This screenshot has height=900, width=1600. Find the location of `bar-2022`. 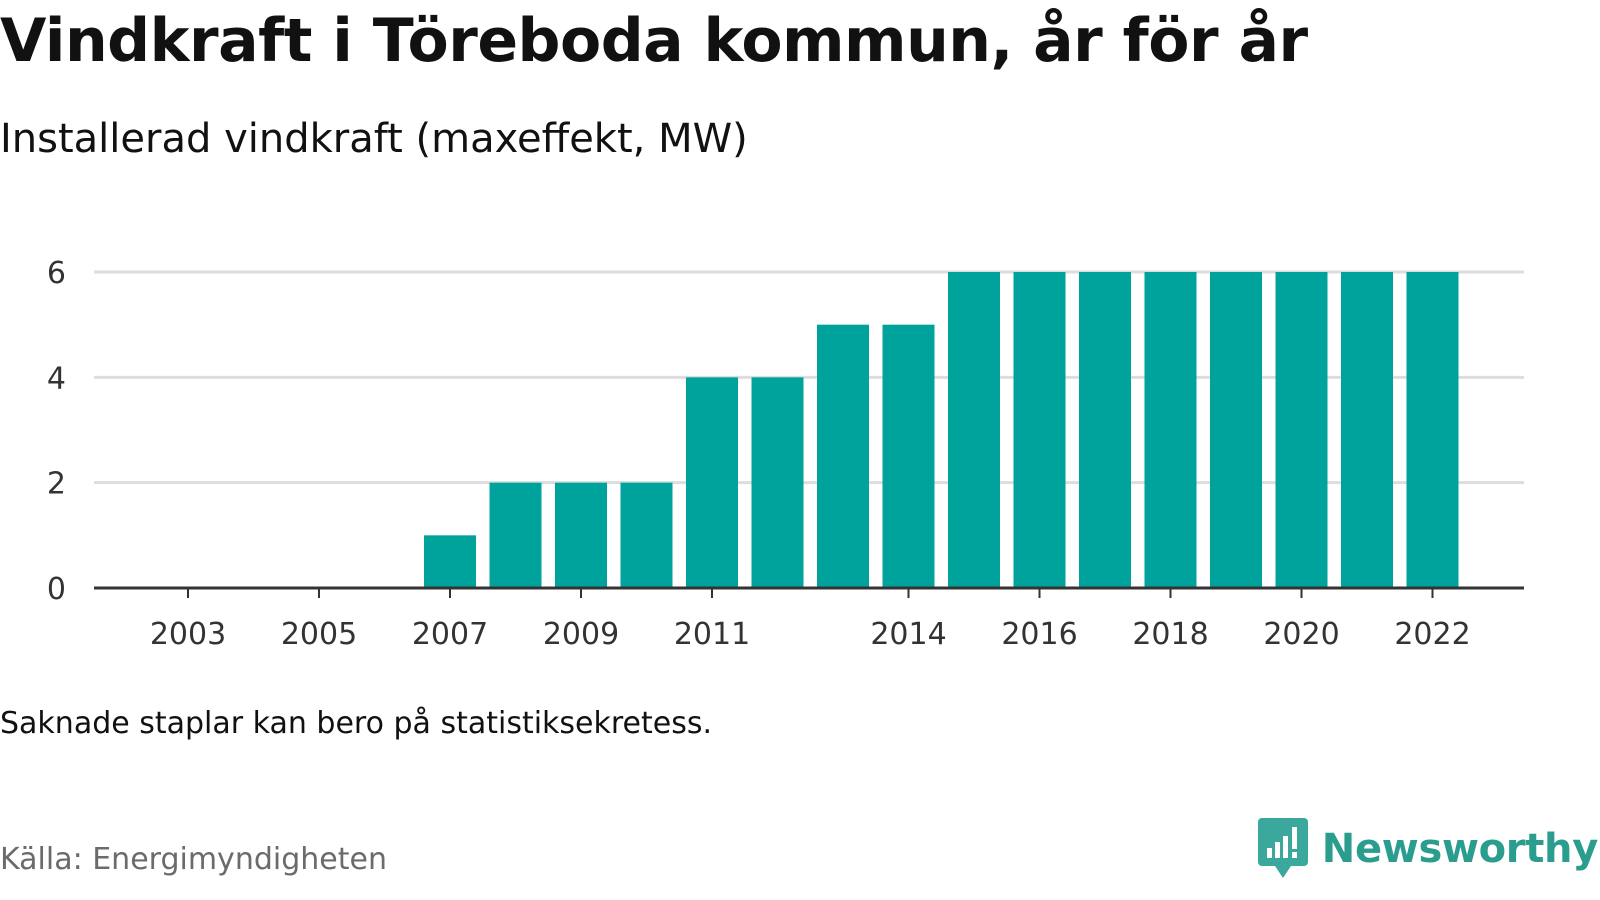

bar-2022 is located at coordinates (1432, 430).